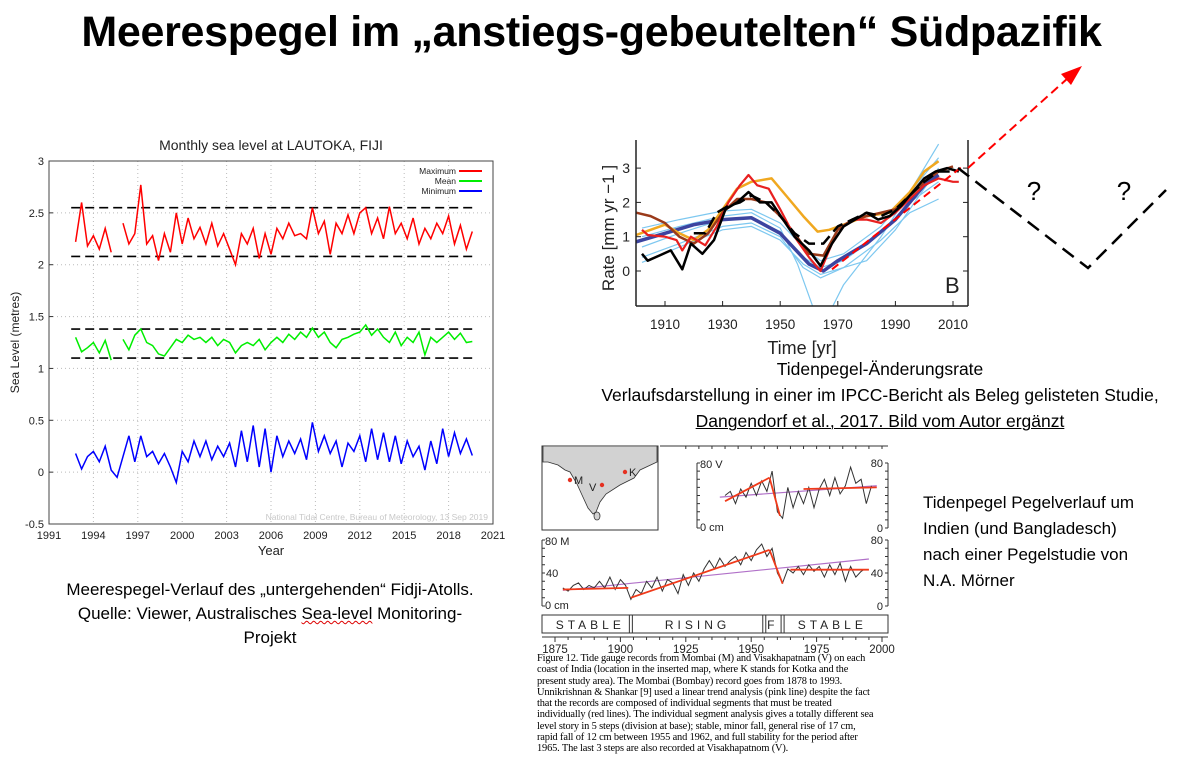 The width and height of the screenshot is (1183, 758). Describe the element at coordinates (41, 162) in the screenshot. I see `y-tick-label: 3` at that location.